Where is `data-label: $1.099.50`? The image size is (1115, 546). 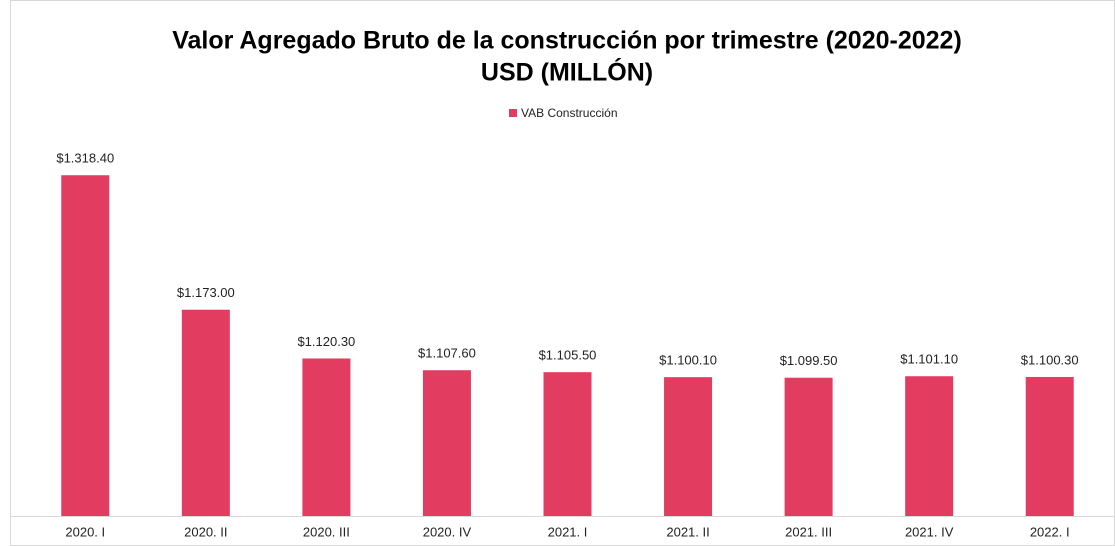 data-label: $1.099.50 is located at coordinates (809, 360).